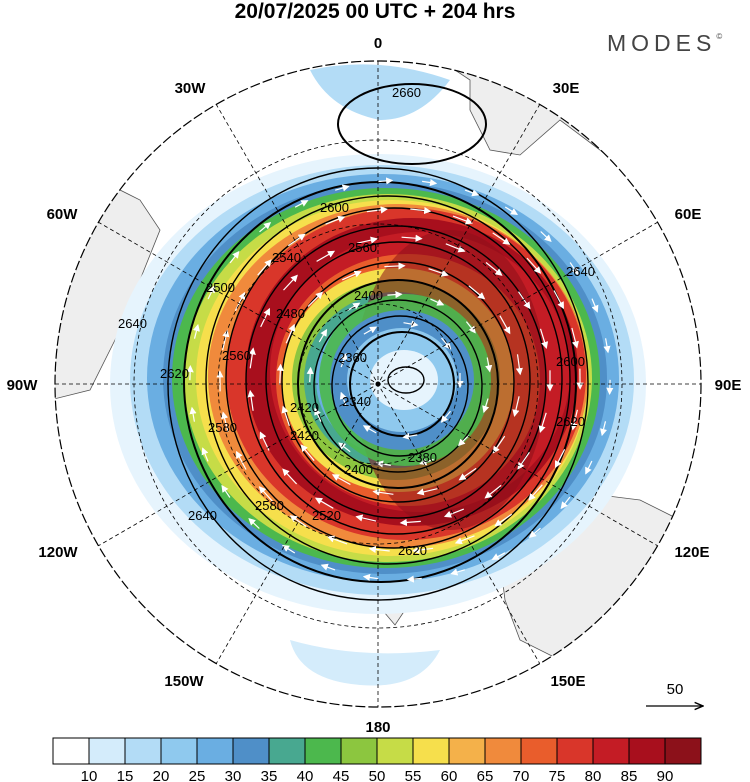 The height and width of the screenshot is (782, 750). What do you see at coordinates (304, 407) in the screenshot?
I see `contour-label: 2420` at bounding box center [304, 407].